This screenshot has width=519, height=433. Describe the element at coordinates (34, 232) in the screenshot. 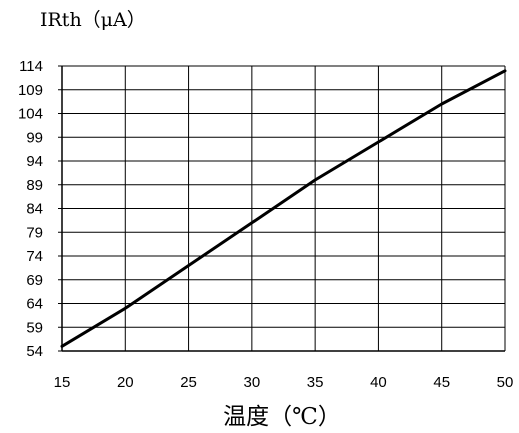

I see `y-tick-label: 79` at that location.